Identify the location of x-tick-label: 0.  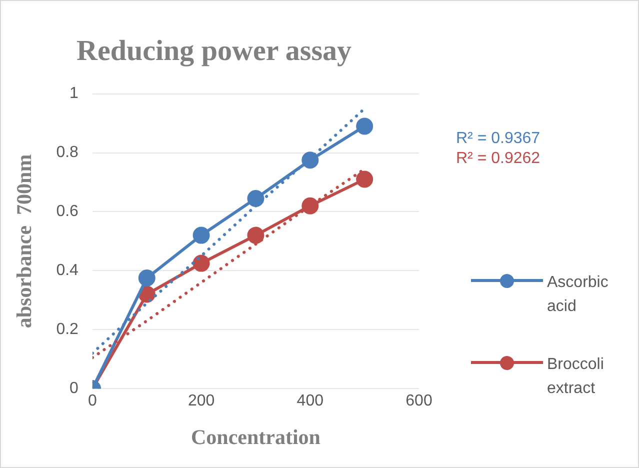
(92, 401).